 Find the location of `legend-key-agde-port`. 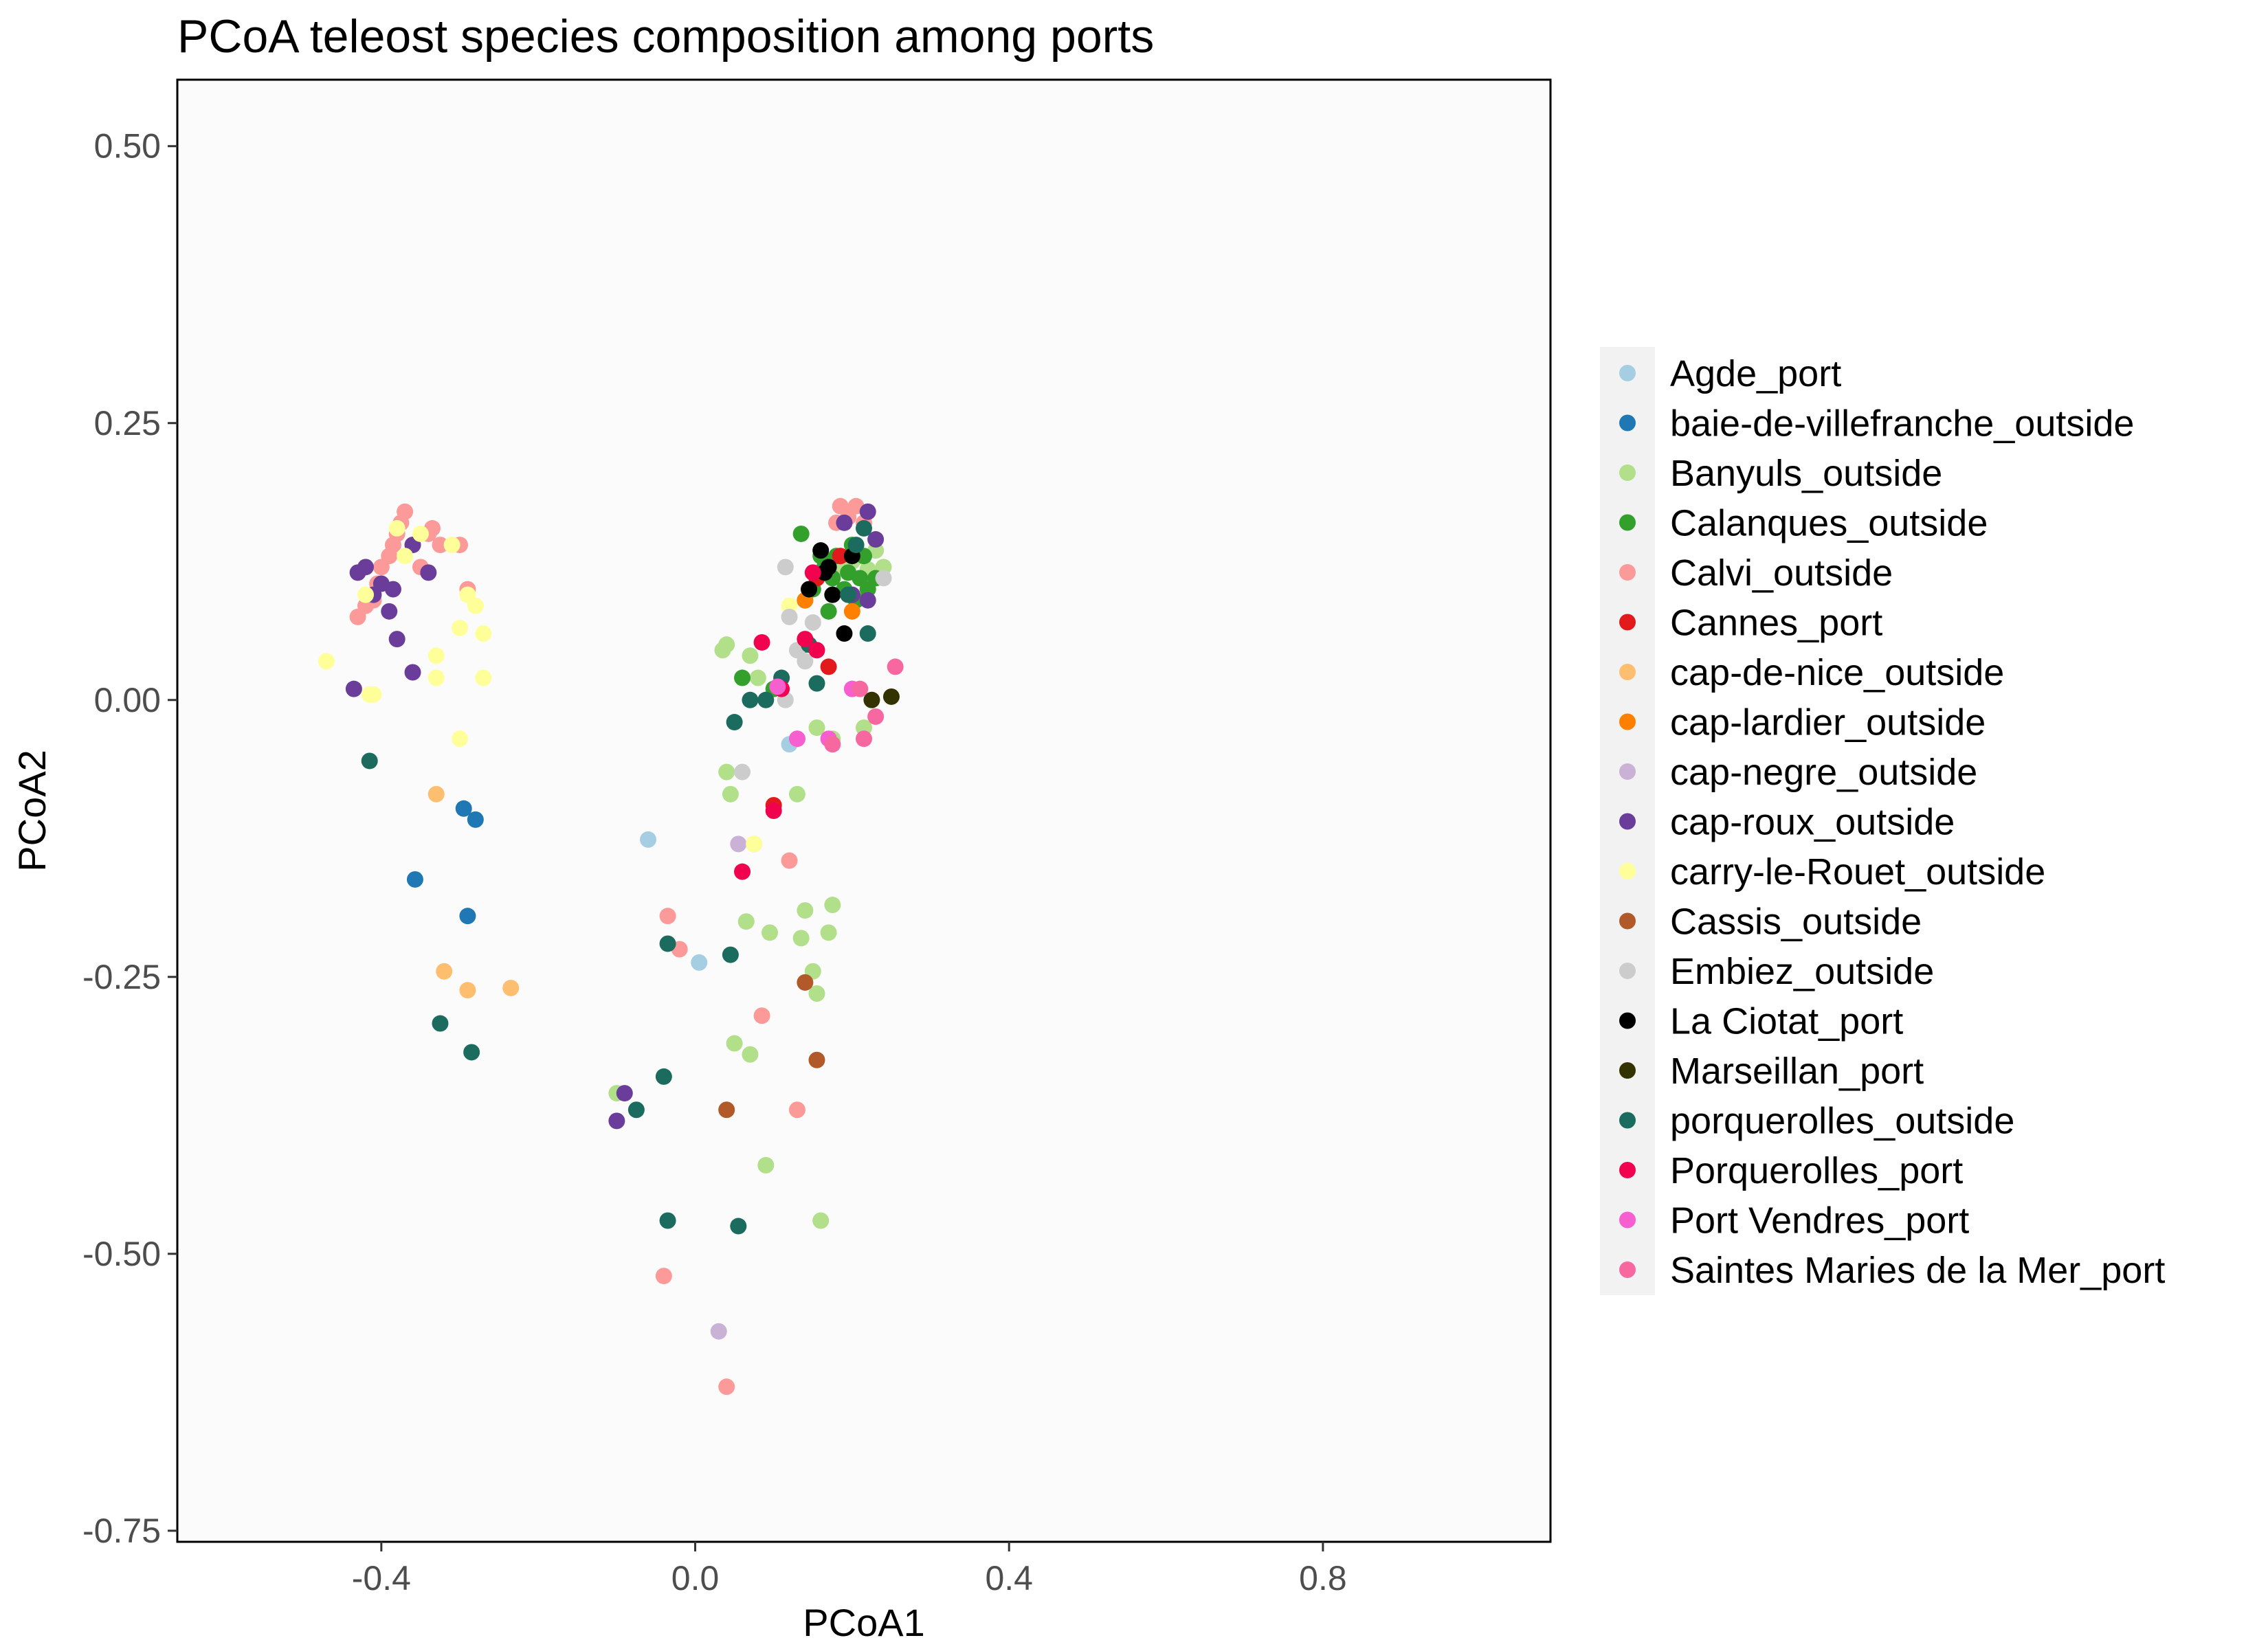

legend-key-agde-port is located at coordinates (1627, 373).